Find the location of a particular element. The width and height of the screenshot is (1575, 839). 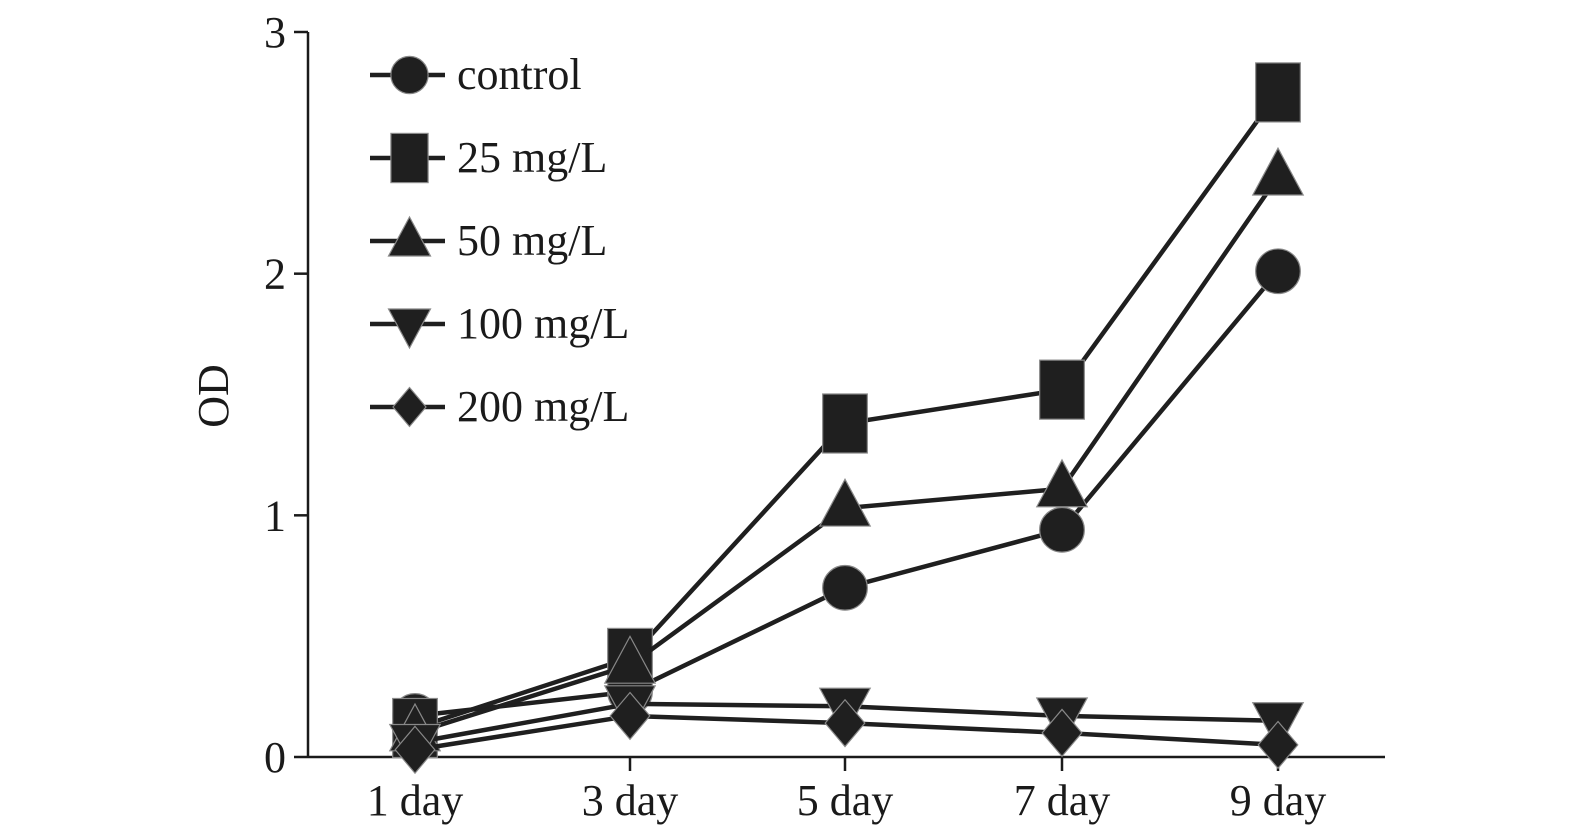

x-tick-label: 9 day is located at coordinates (1278, 800).